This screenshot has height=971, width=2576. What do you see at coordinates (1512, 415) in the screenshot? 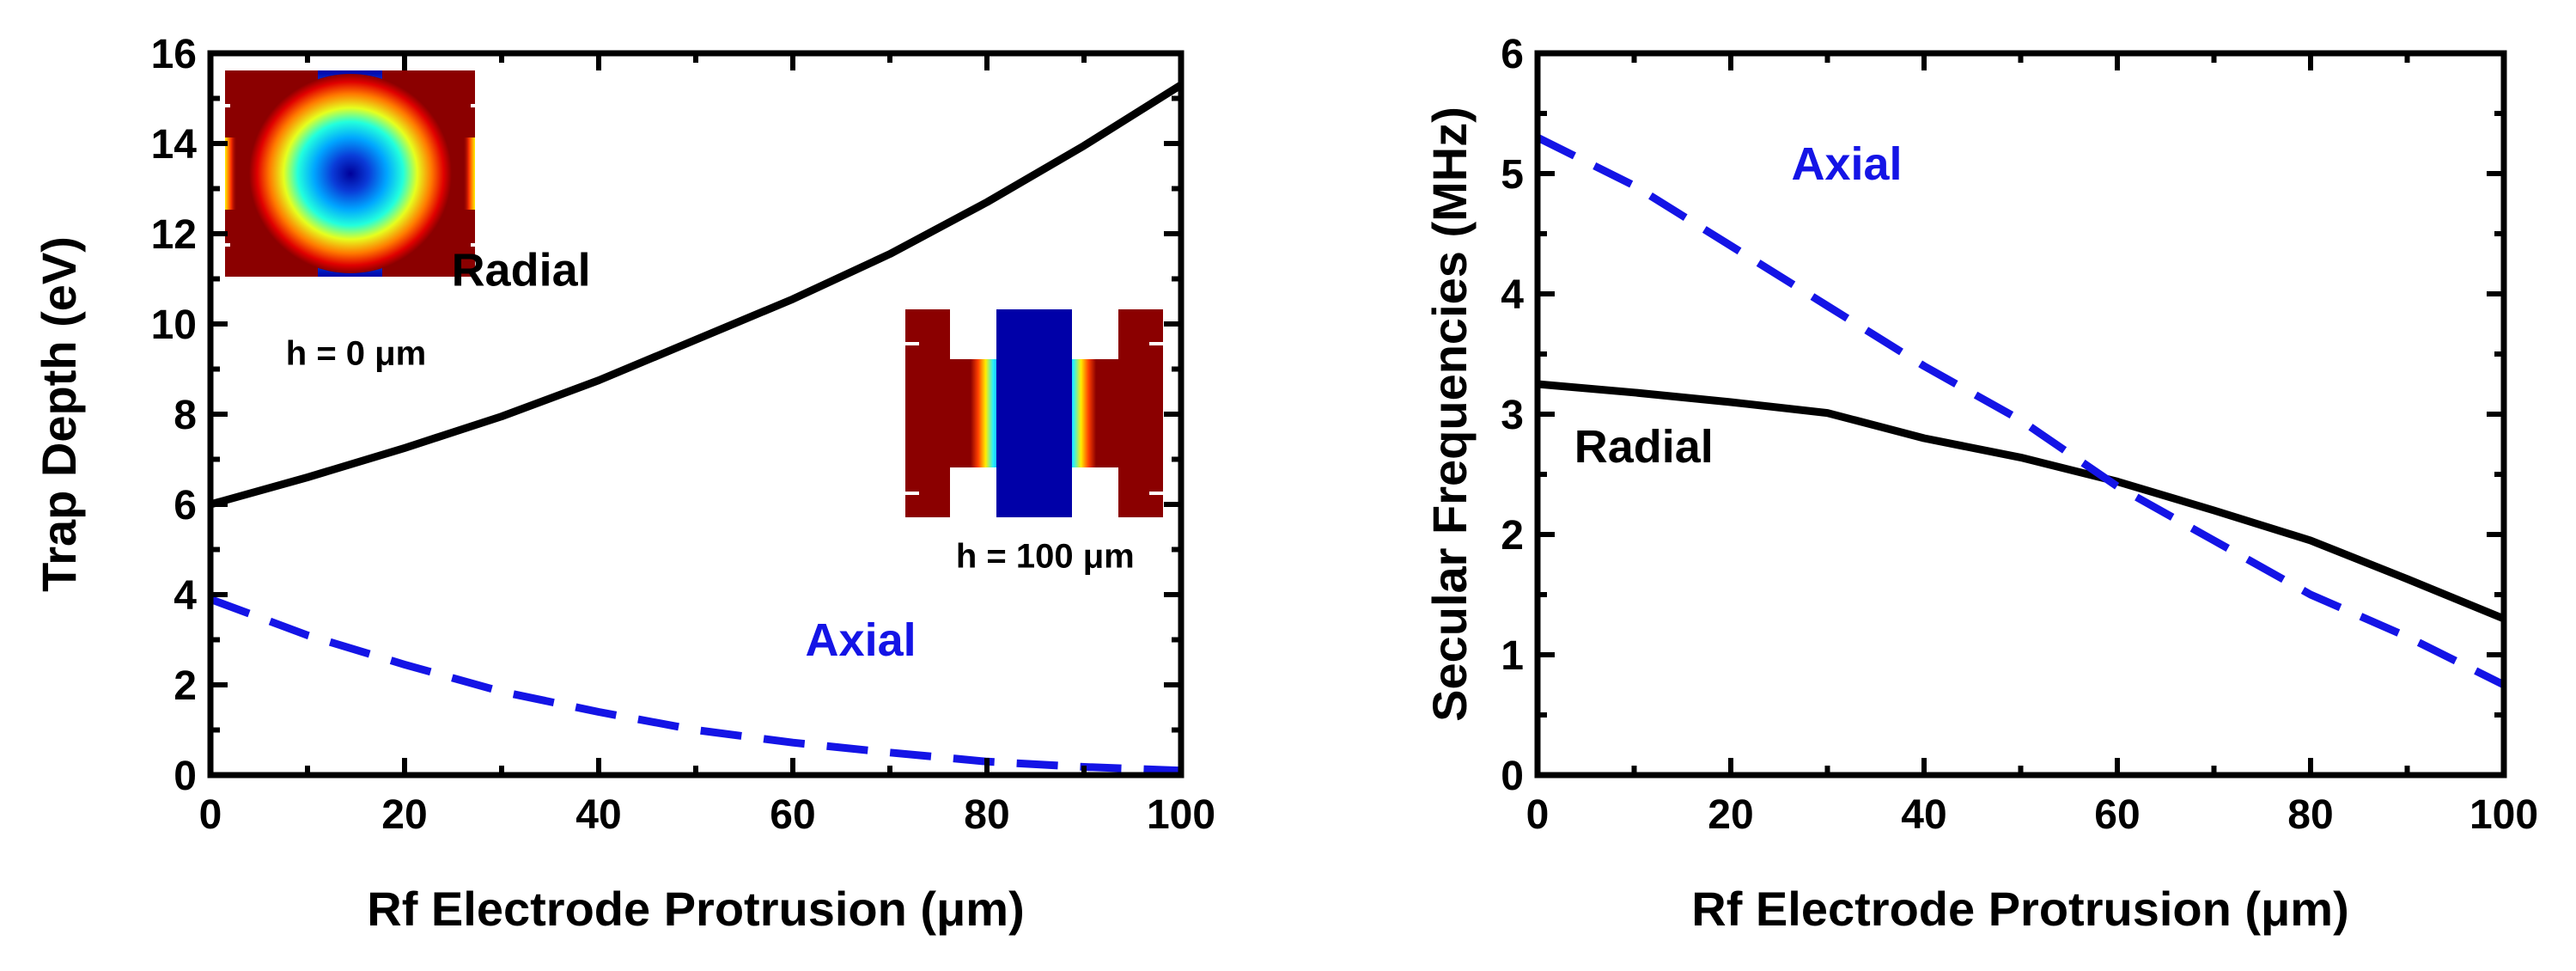
I see `y-tick-label: 3` at bounding box center [1512, 415].